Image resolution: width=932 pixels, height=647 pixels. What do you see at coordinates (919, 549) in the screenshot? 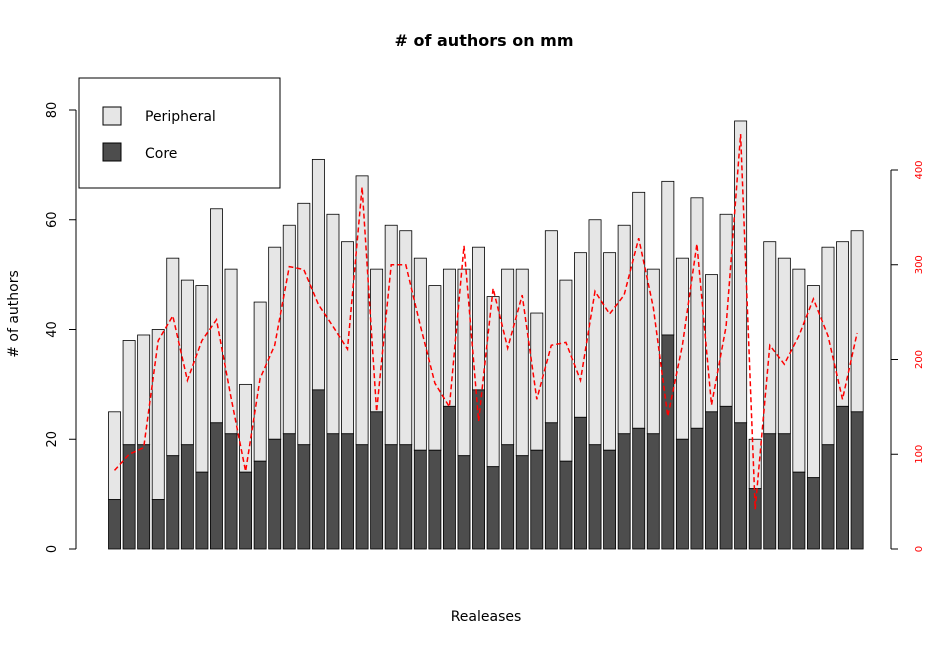
I see `right-axis-tick-label: 0` at bounding box center [919, 549].